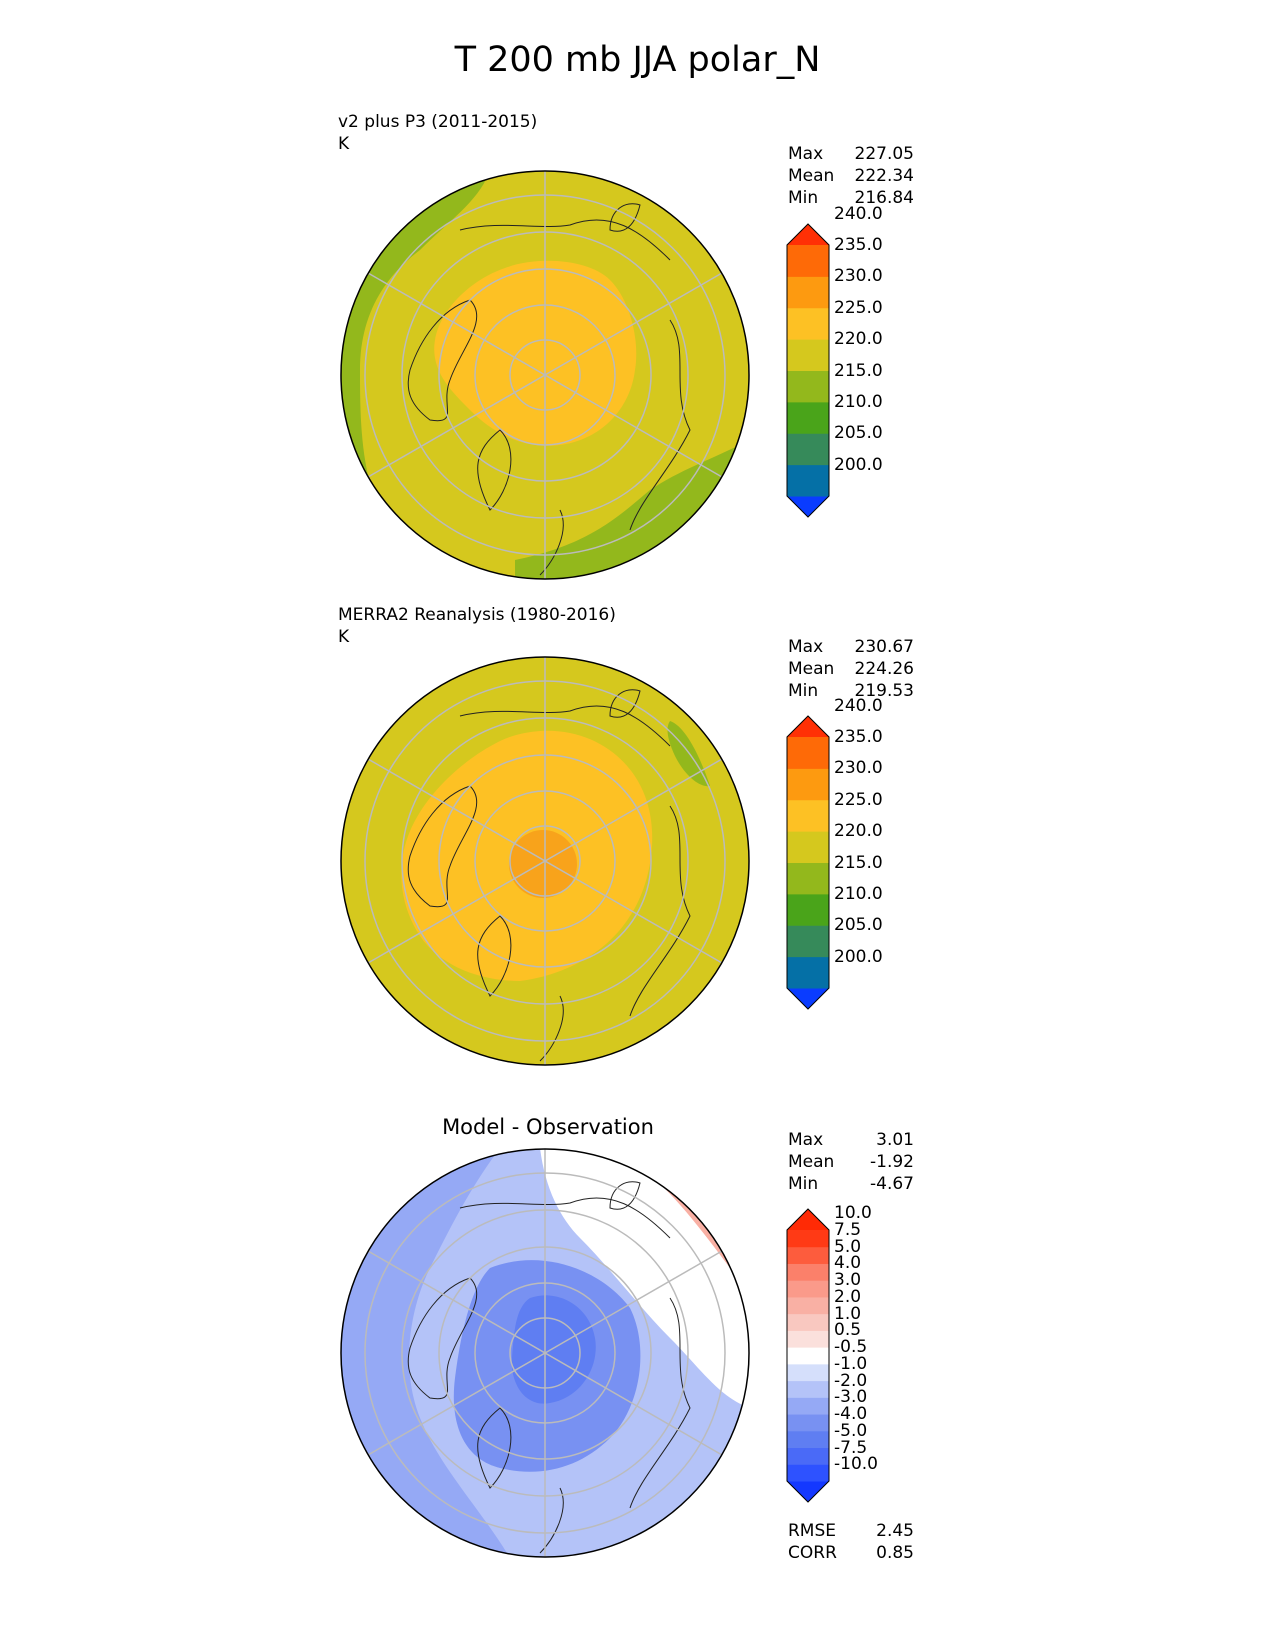 The height and width of the screenshot is (1650, 1275). I want to click on panel1-mean-label: Mean, so click(811, 176).